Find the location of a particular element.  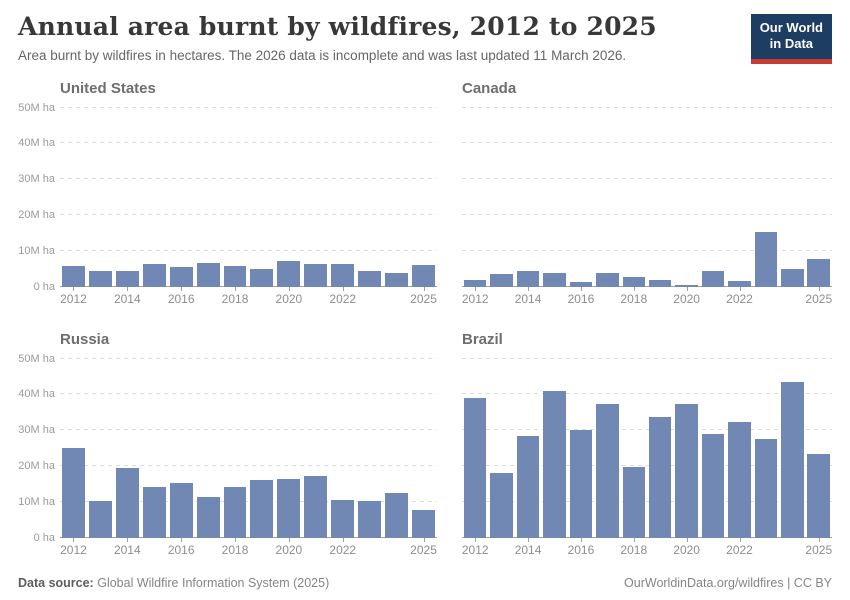

bar-united-states-2020 is located at coordinates (289, 274).